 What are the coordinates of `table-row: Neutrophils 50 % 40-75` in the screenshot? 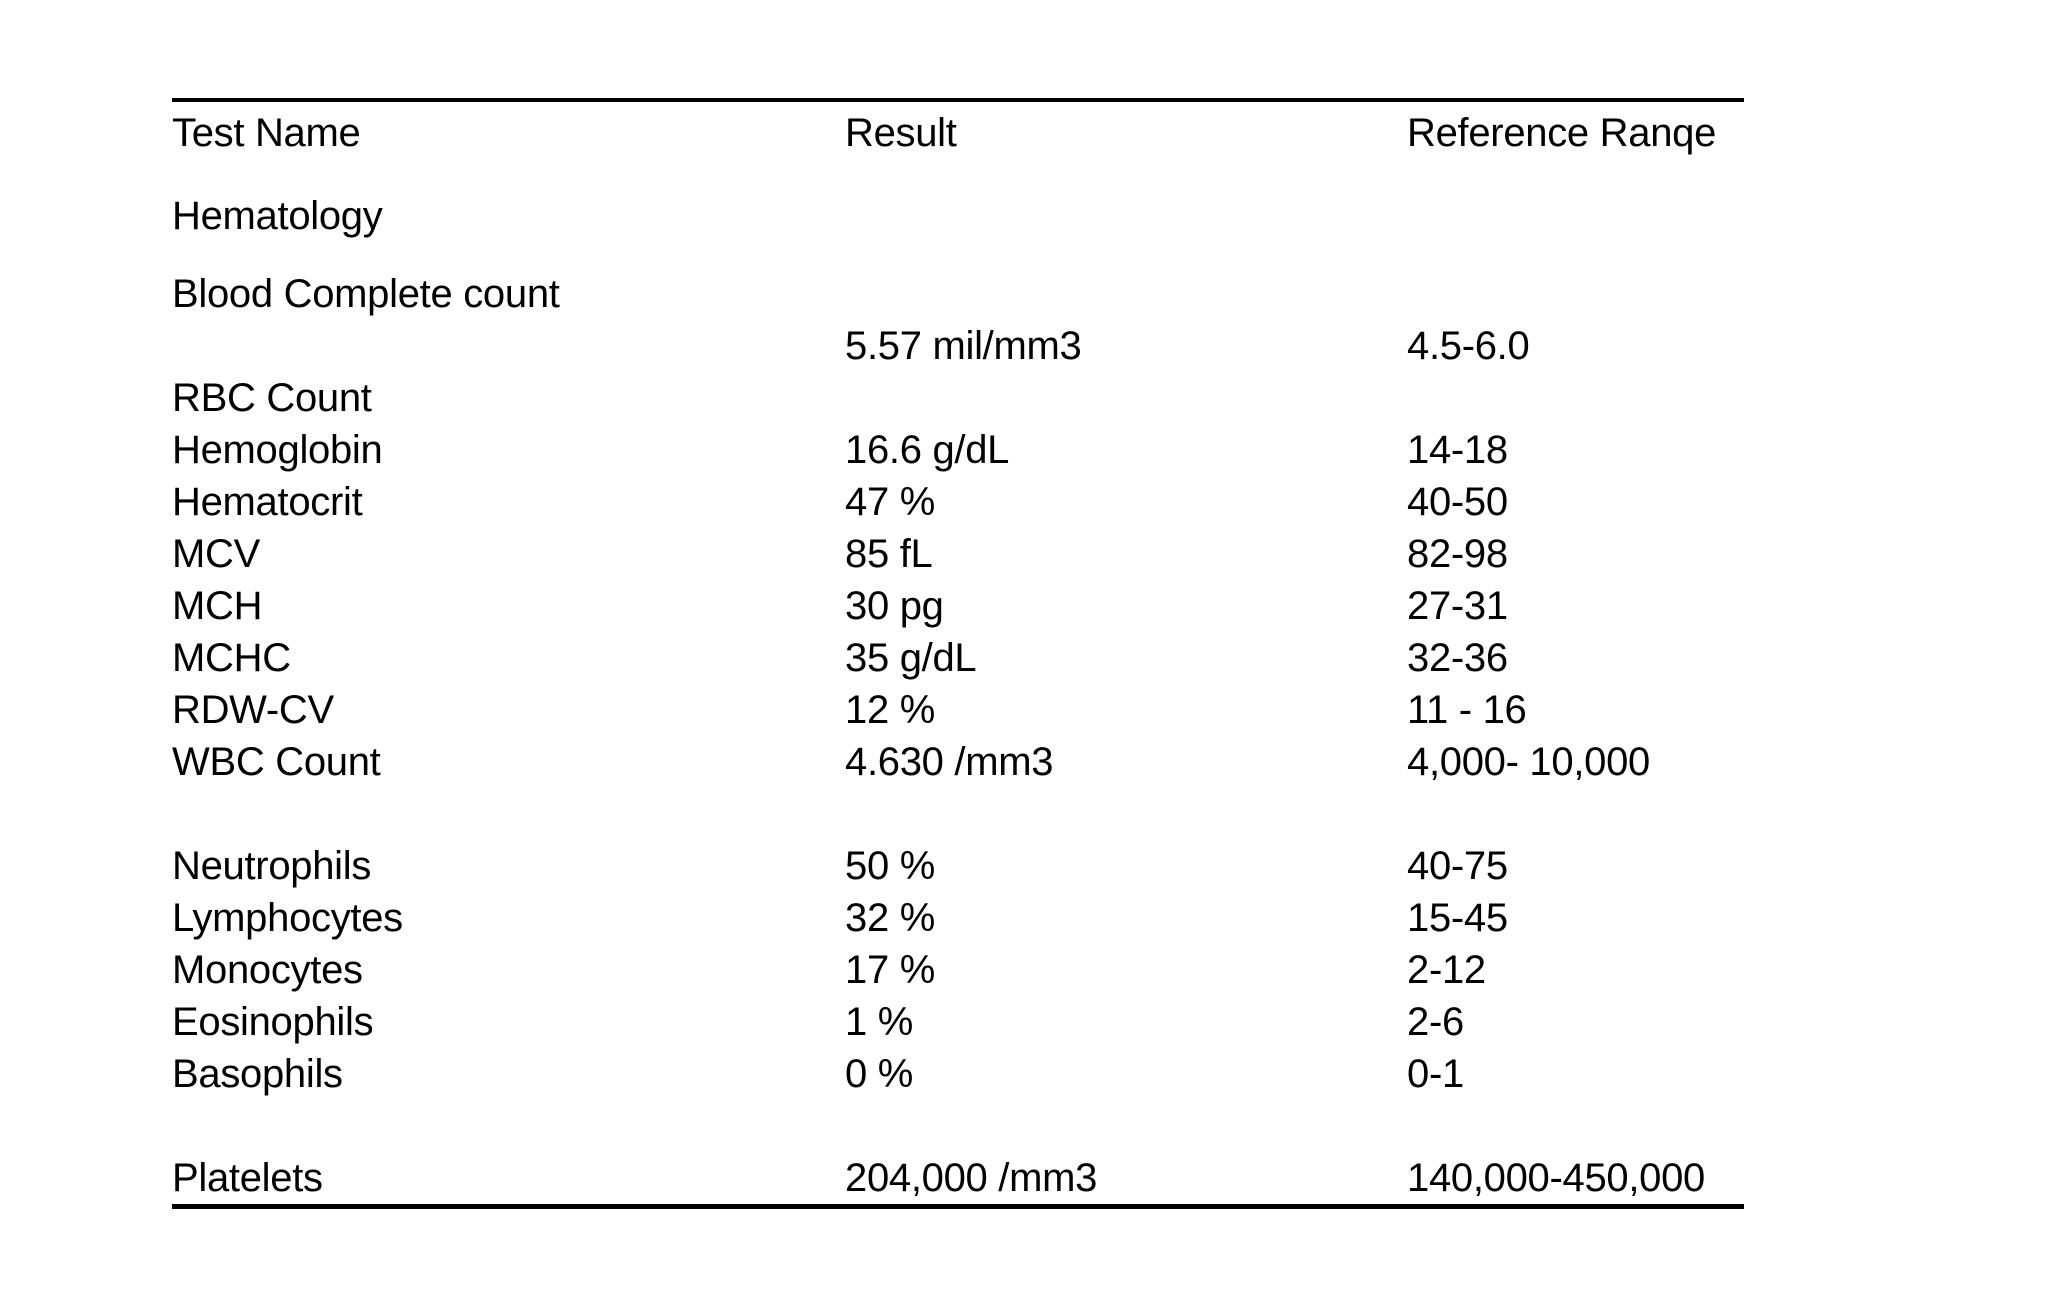 It's located at (958, 866).